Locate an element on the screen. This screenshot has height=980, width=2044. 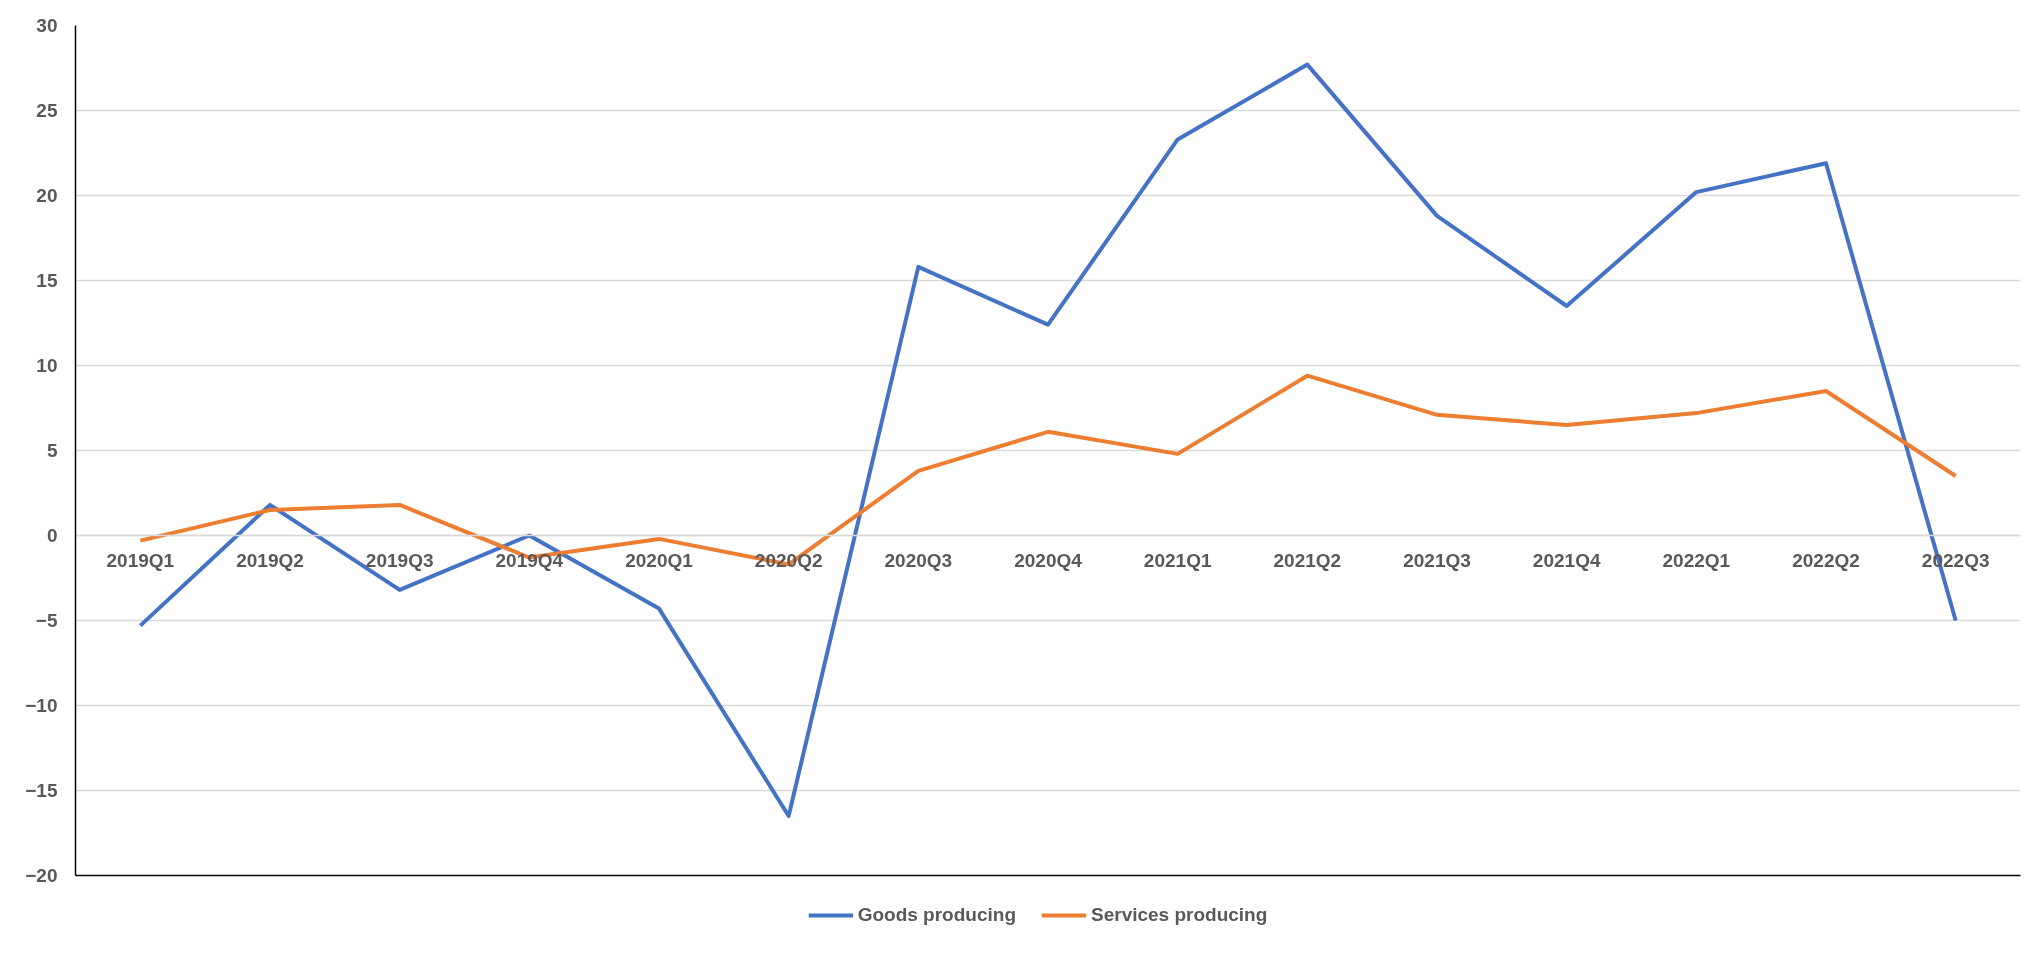
y-tick-label: 30 is located at coordinates (47, 25).